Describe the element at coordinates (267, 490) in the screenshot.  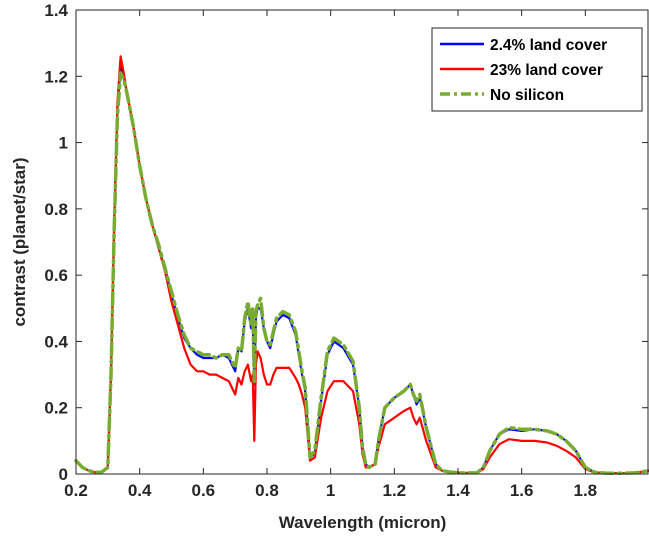
I see `x-tick-label: 0.8` at that location.